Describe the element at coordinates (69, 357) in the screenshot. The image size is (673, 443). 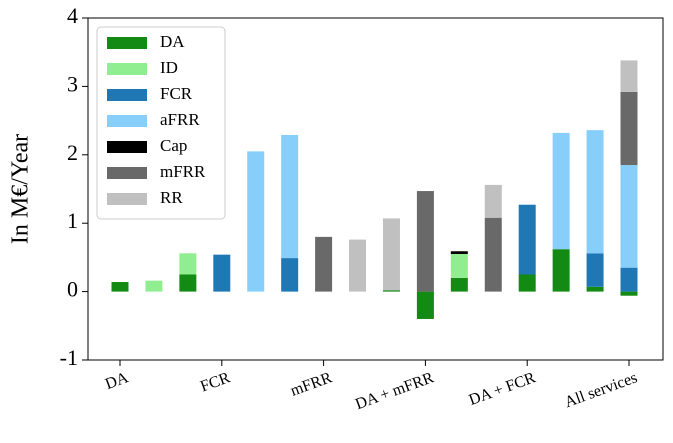
I see `y-tick-label: -1` at that location.